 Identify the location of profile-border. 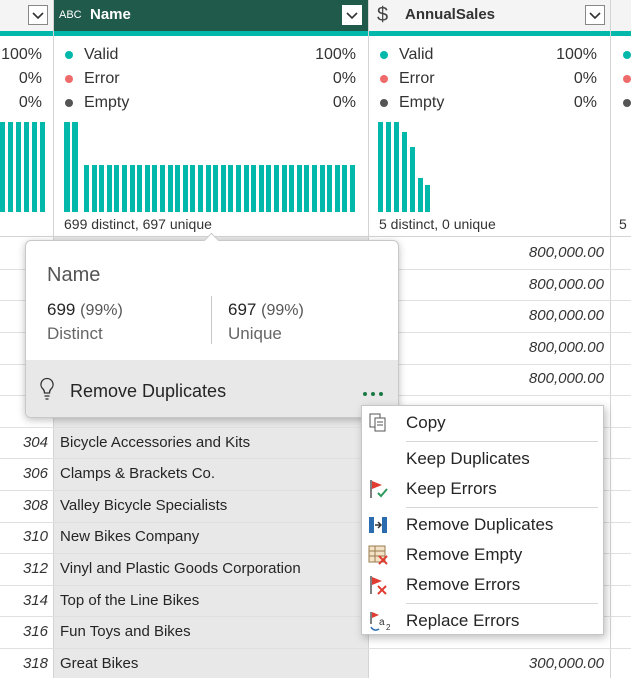
(315, 236).